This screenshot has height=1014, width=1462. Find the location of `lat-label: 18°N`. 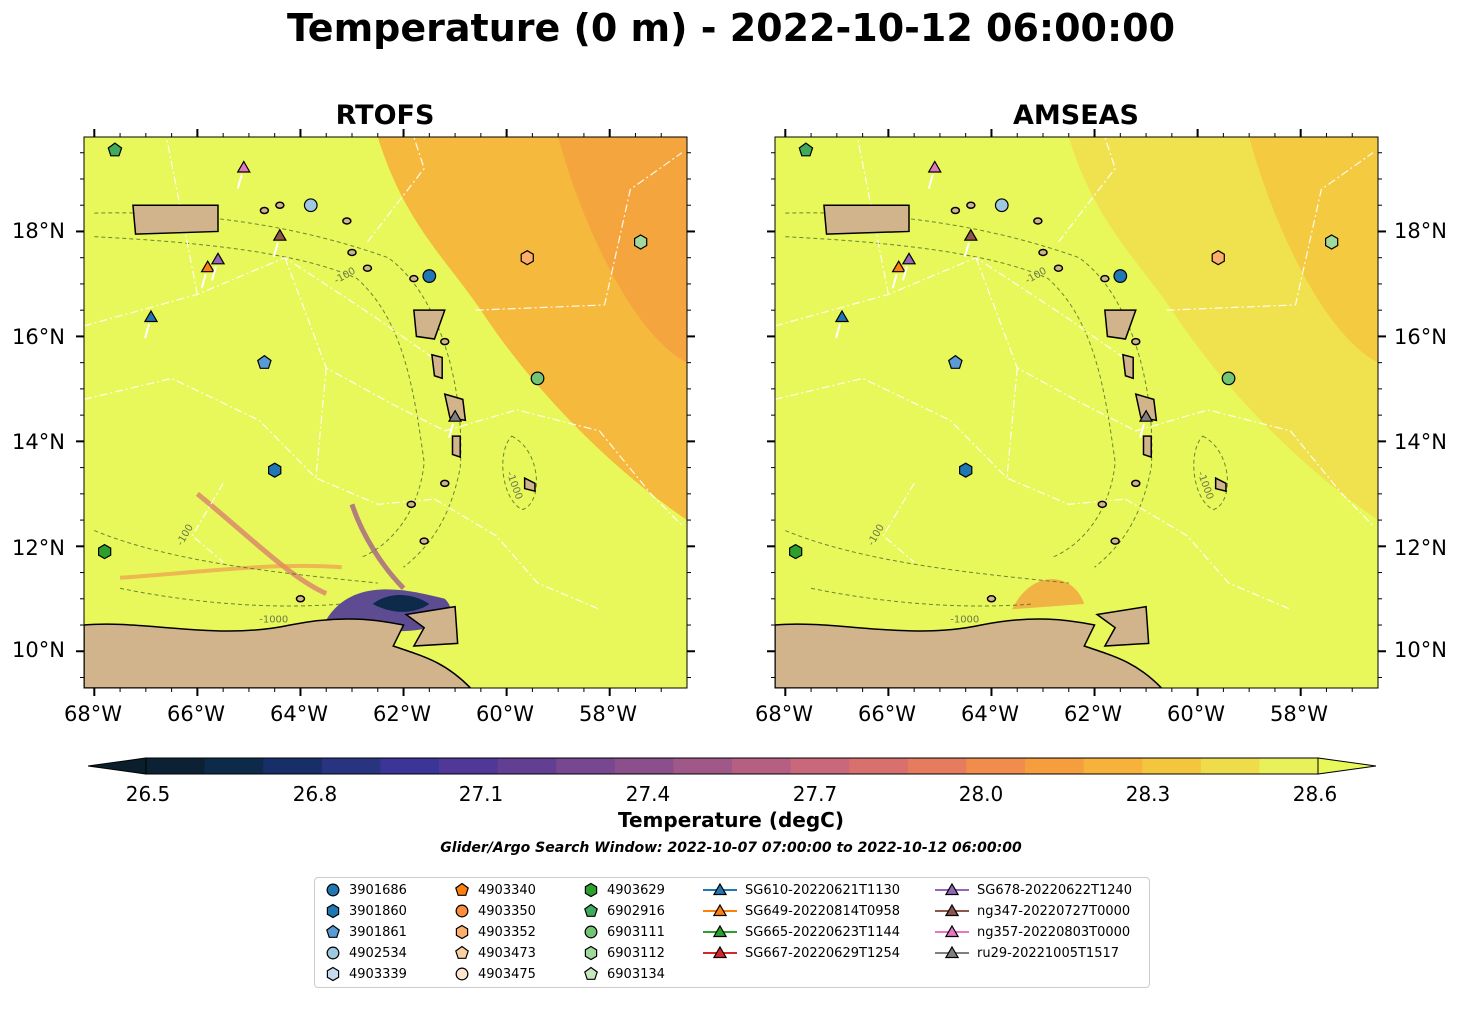

lat-label: 18°N is located at coordinates (38, 231).